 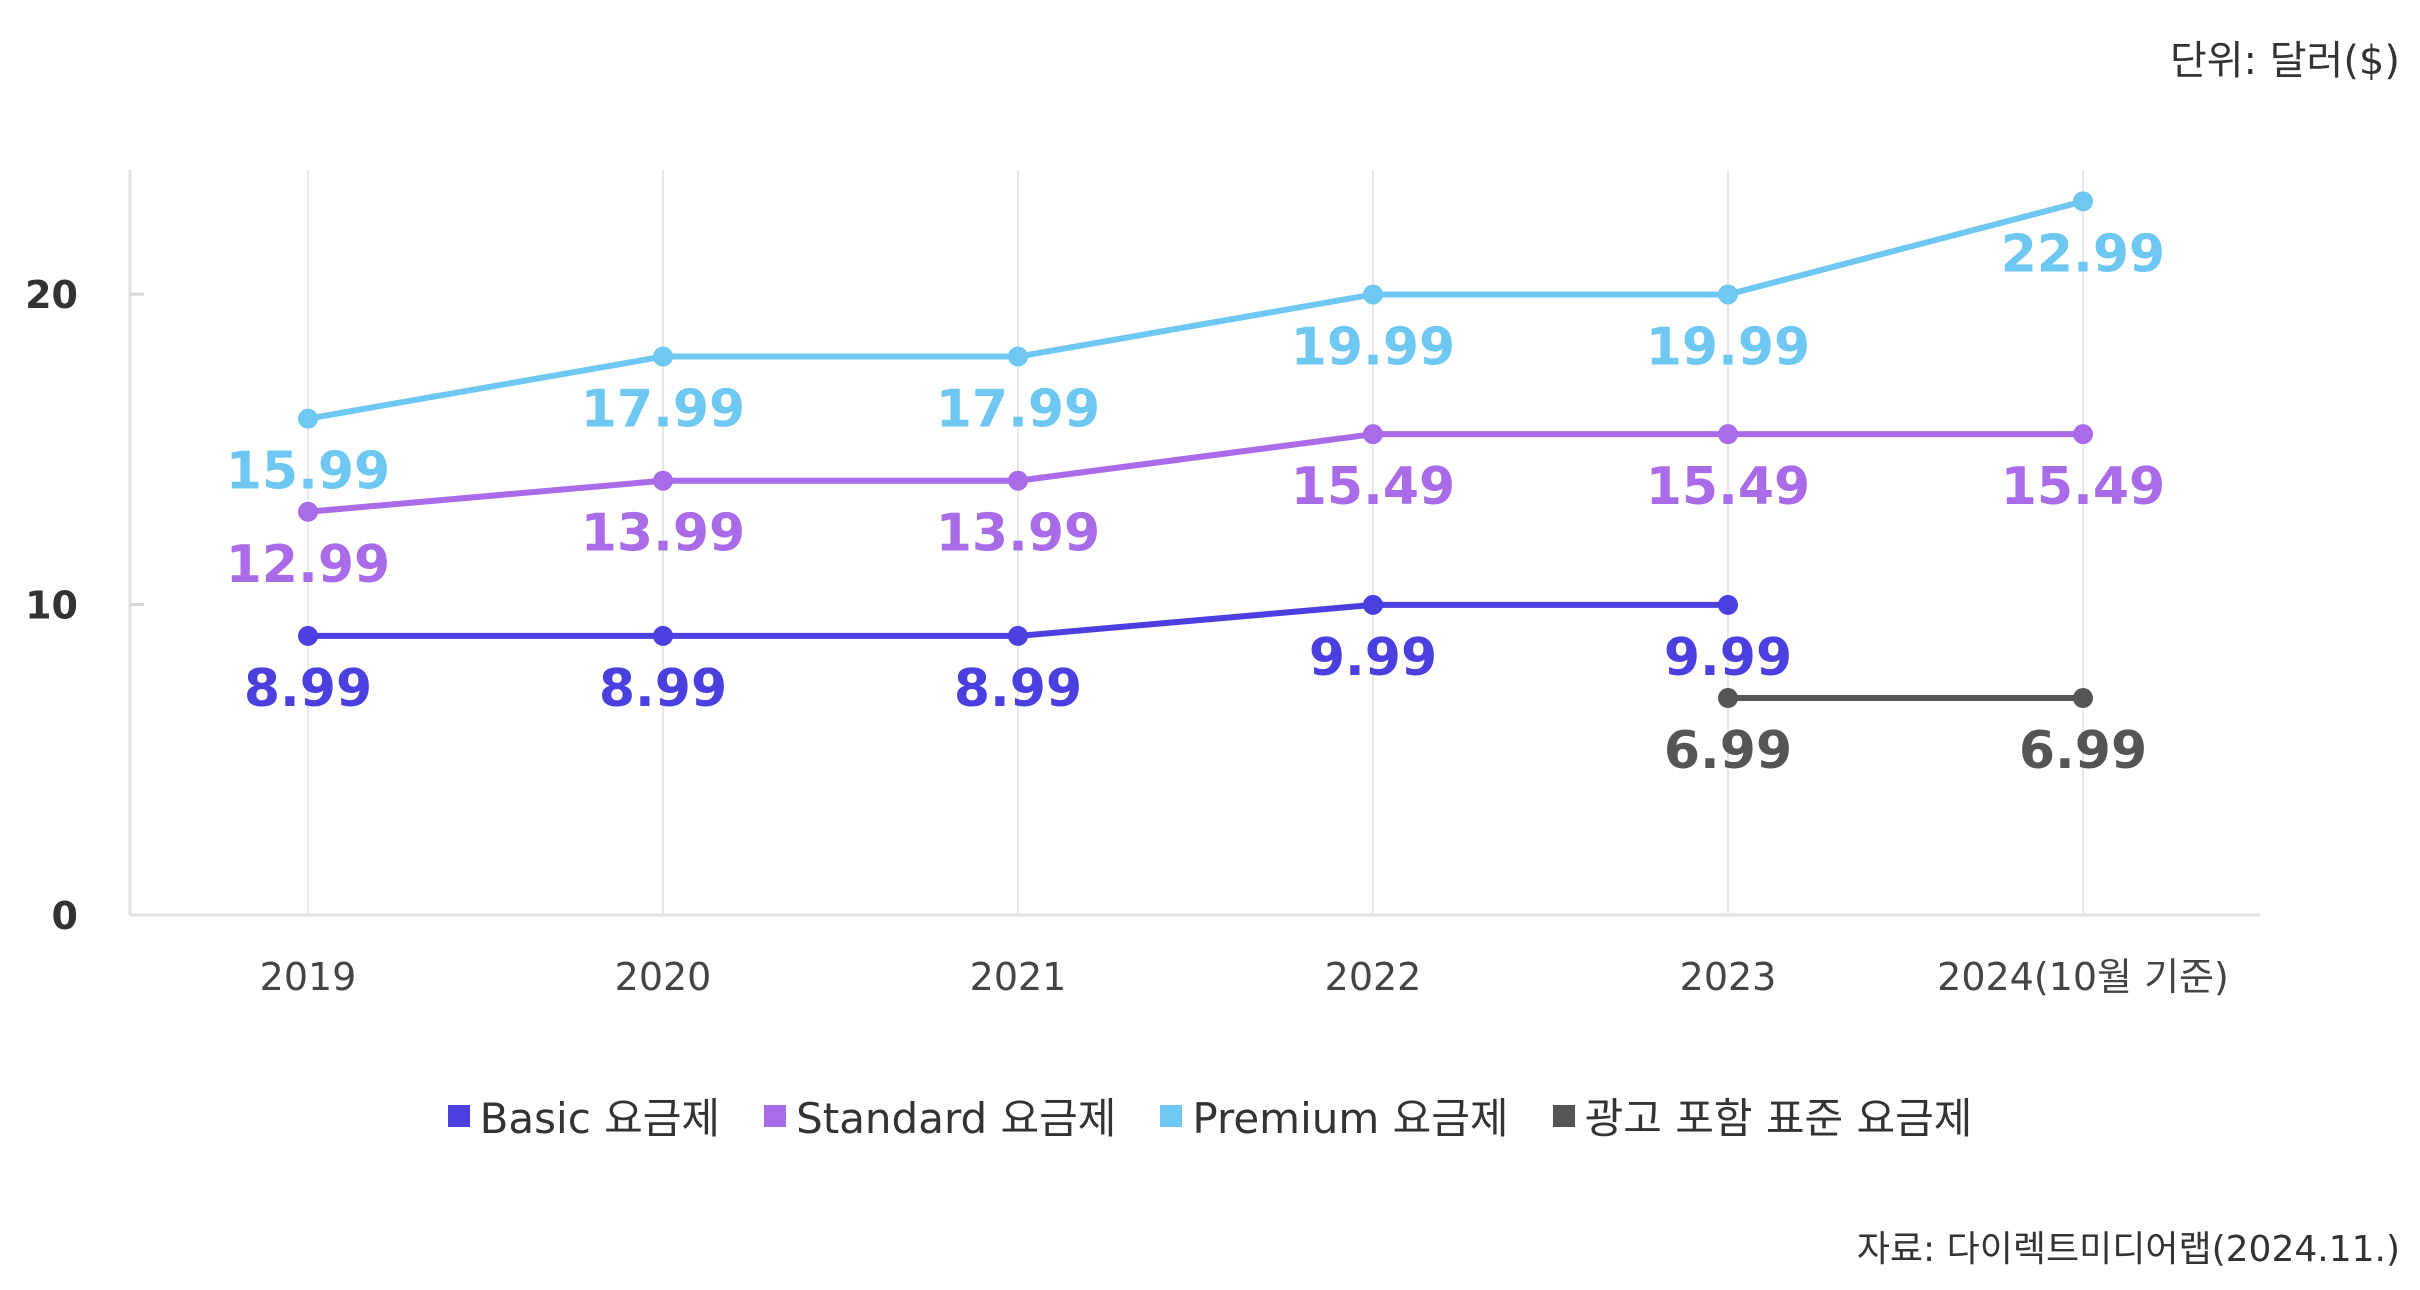 I want to click on y-tick-label: 0, so click(x=65, y=916).